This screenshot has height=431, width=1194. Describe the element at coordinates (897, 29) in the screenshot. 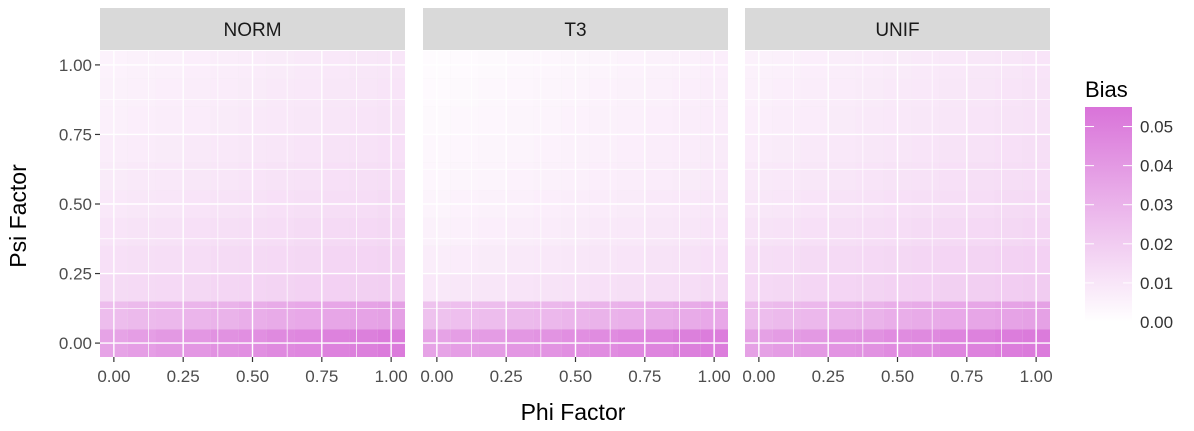

I see `facet-strip-unif` at that location.